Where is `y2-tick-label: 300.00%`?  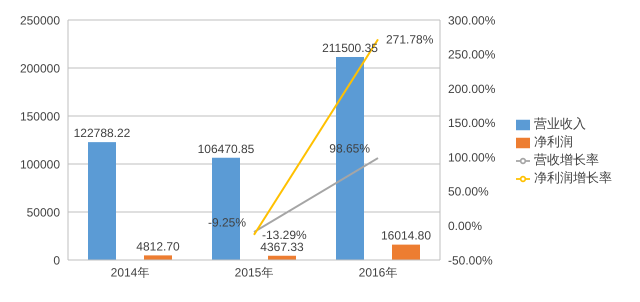
y2-tick-label: 300.00% is located at coordinates (472, 20).